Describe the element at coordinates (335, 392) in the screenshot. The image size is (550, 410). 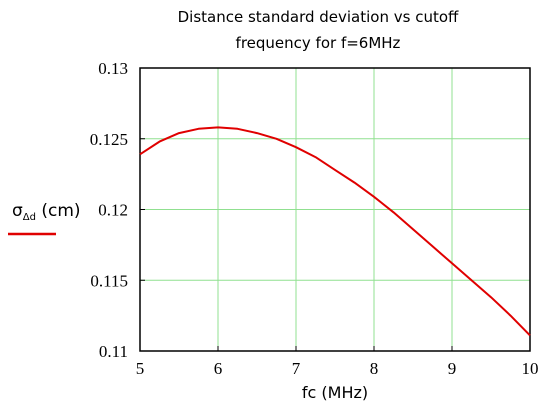
I see `x-axis-label: fc (MHz)` at that location.